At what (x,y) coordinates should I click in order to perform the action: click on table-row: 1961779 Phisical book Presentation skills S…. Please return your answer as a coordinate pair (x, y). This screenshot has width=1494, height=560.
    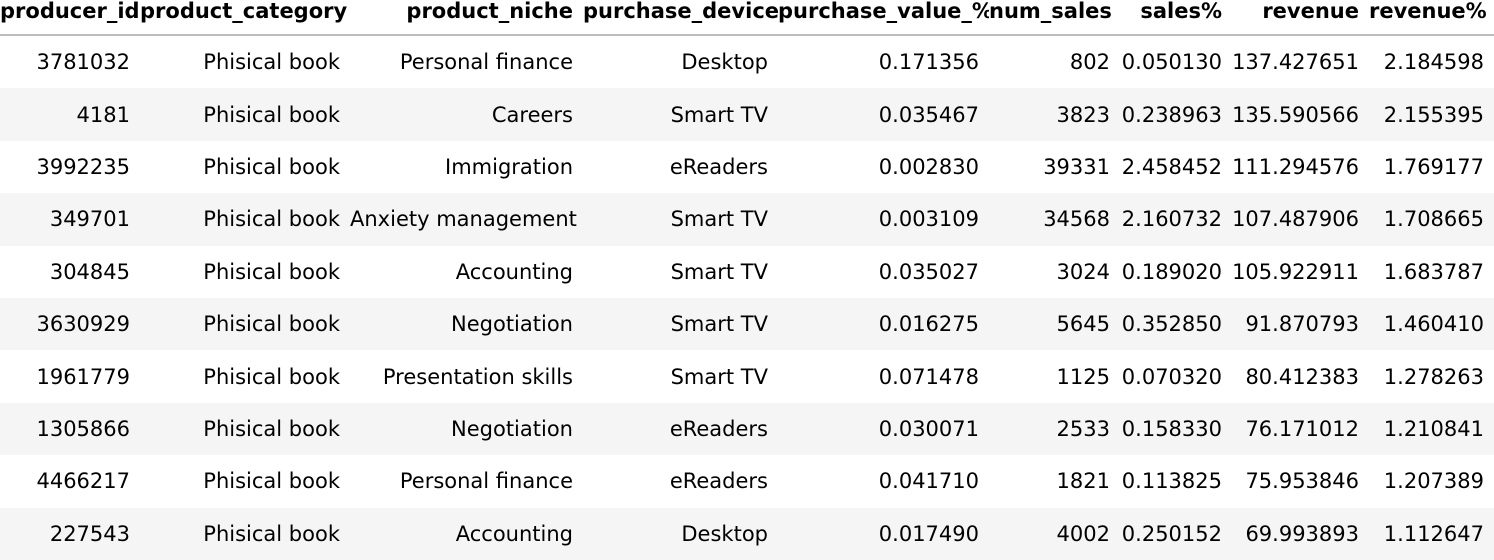
    Looking at the image, I should click on (747, 376).